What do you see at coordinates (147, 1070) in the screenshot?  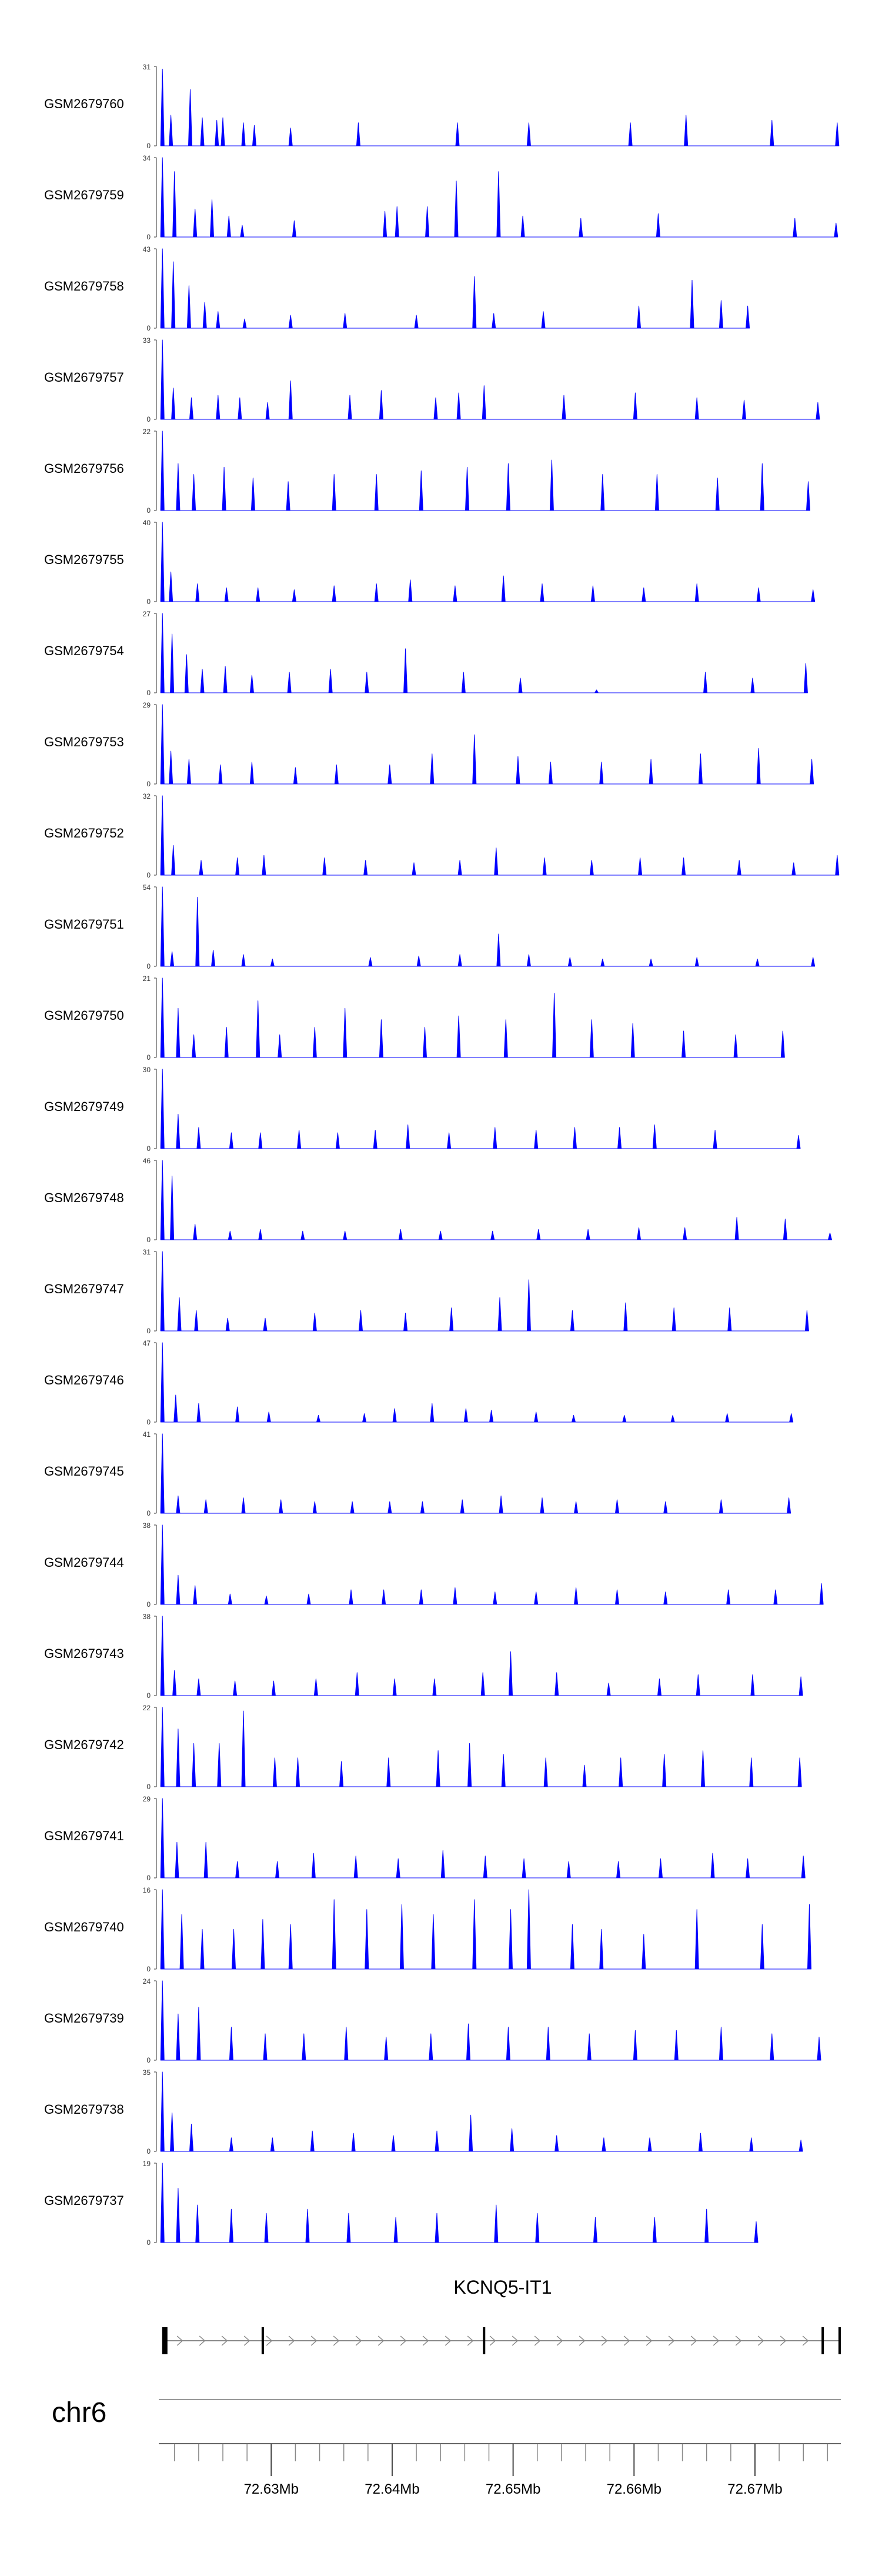 I see `track-ymax-label: 30` at bounding box center [147, 1070].